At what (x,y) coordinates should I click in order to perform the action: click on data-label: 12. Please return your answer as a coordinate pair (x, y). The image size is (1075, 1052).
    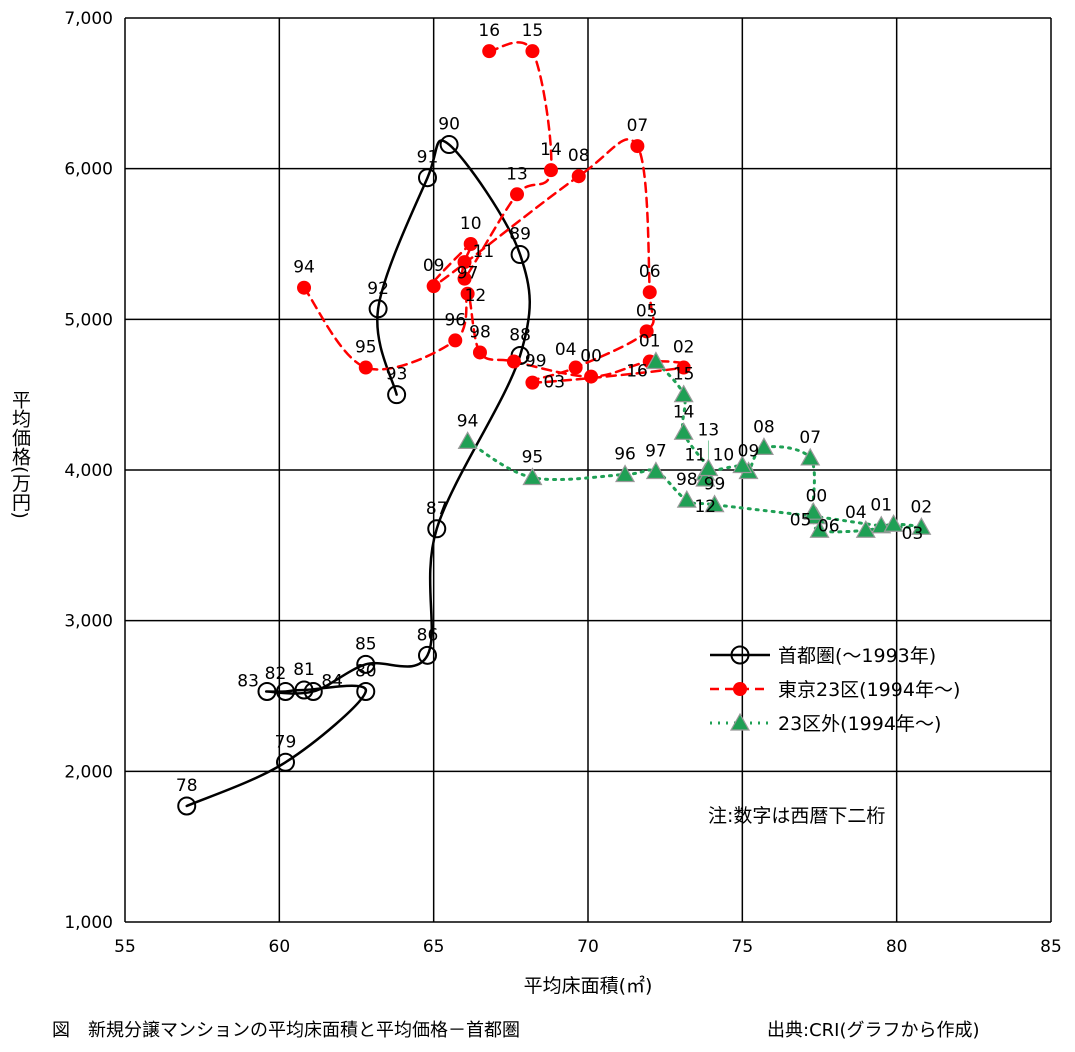
    Looking at the image, I should click on (705, 507).